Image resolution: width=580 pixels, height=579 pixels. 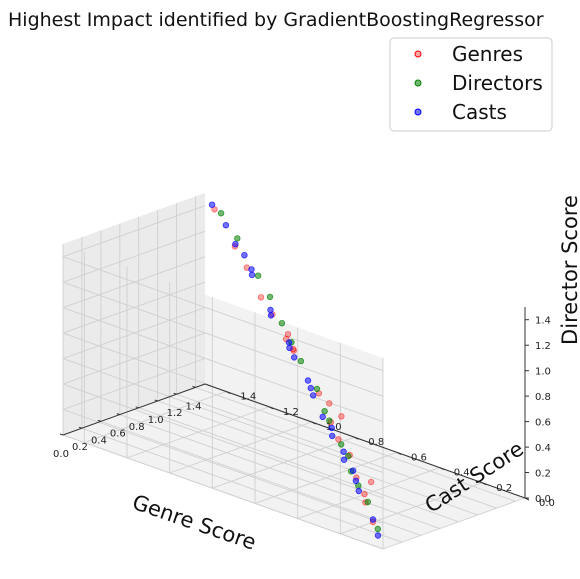 What do you see at coordinates (175, 413) in the screenshot?
I see `x-tick-label: 1.2` at bounding box center [175, 413].